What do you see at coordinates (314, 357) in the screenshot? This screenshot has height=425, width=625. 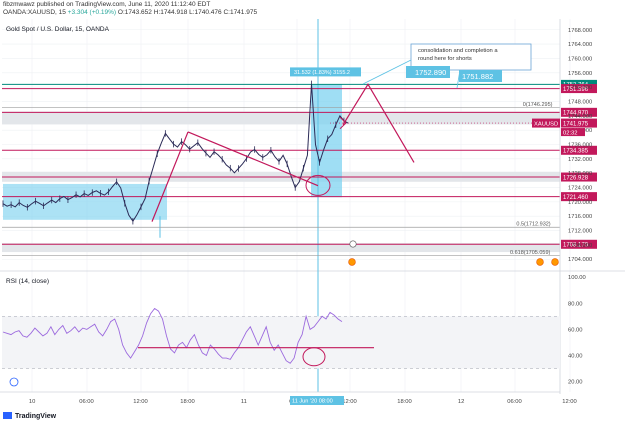 I see `rsi-ellipse` at bounding box center [314, 357].